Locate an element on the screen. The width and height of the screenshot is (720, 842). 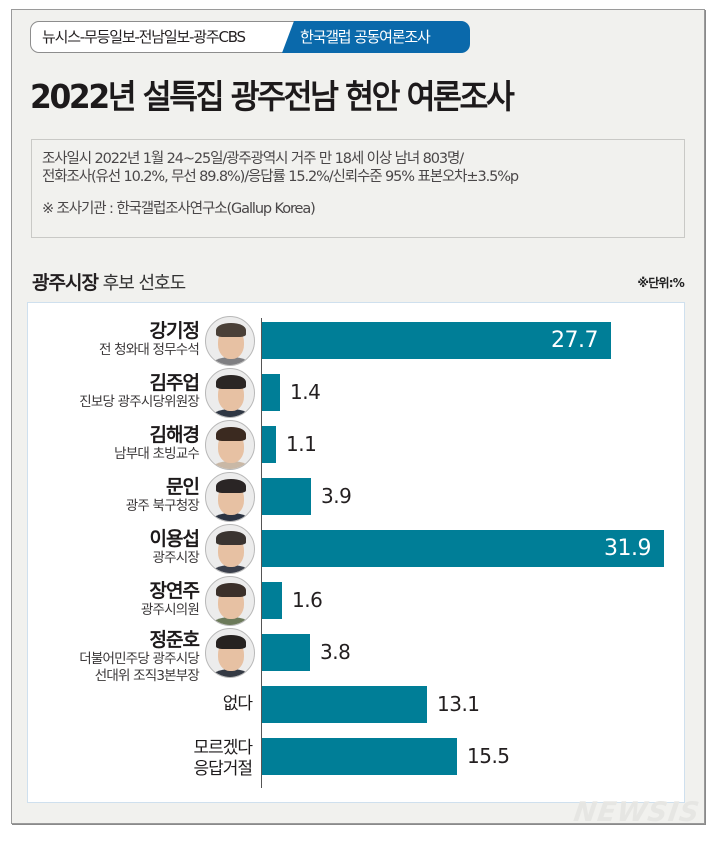
chart-row: 장연주 광주시의원 1.6 is located at coordinates (356, 600).